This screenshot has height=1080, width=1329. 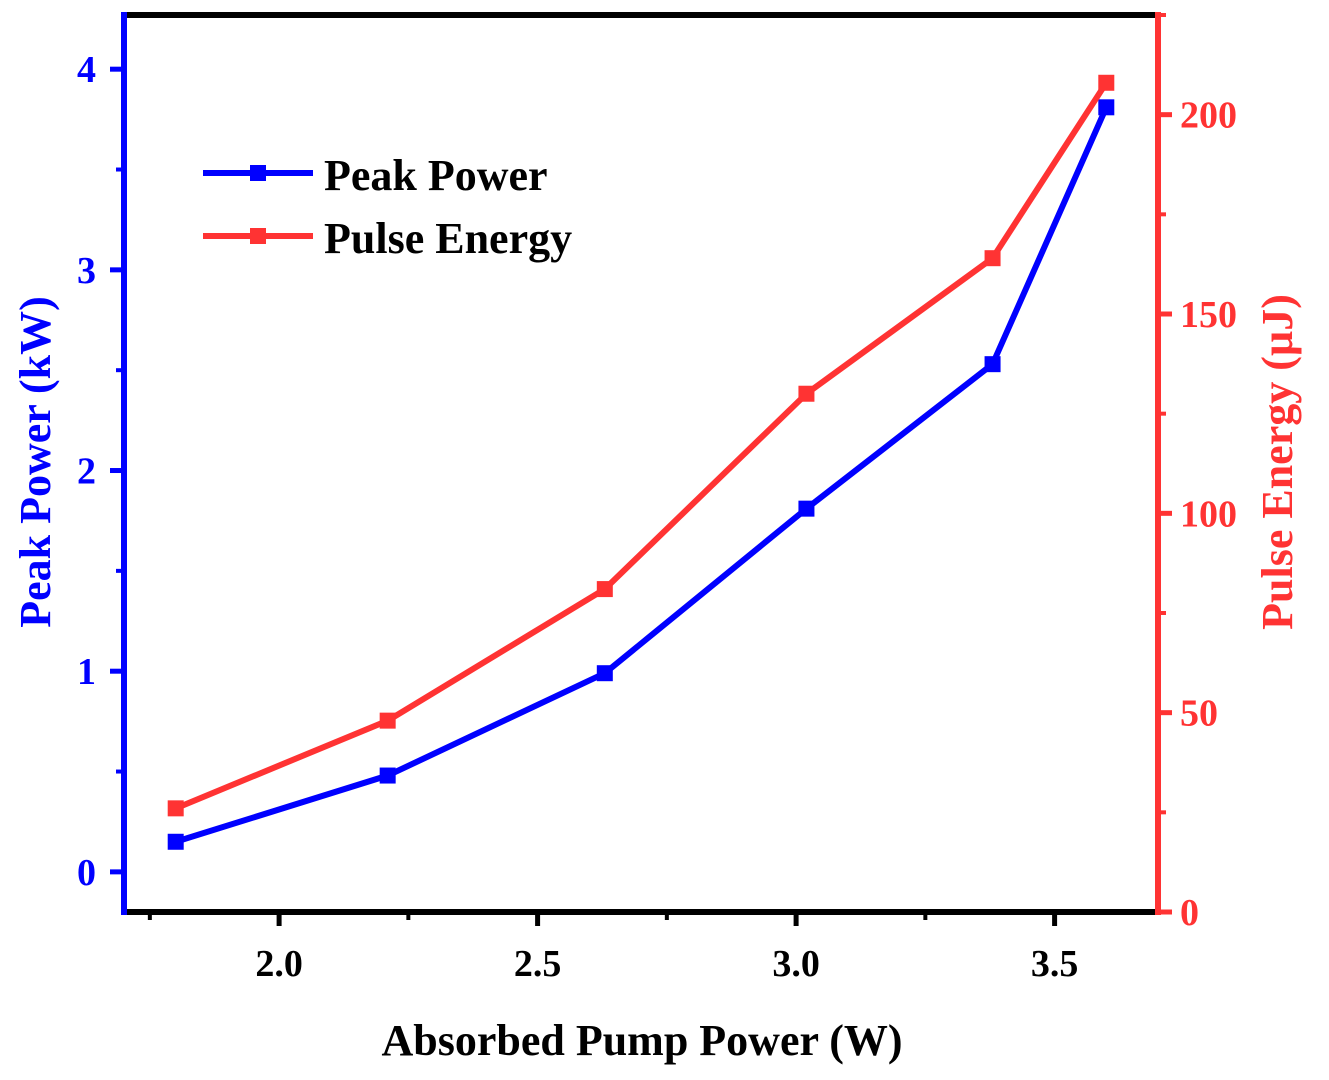 What do you see at coordinates (538, 964) in the screenshot?
I see `x-tick-label: 2.5` at bounding box center [538, 964].